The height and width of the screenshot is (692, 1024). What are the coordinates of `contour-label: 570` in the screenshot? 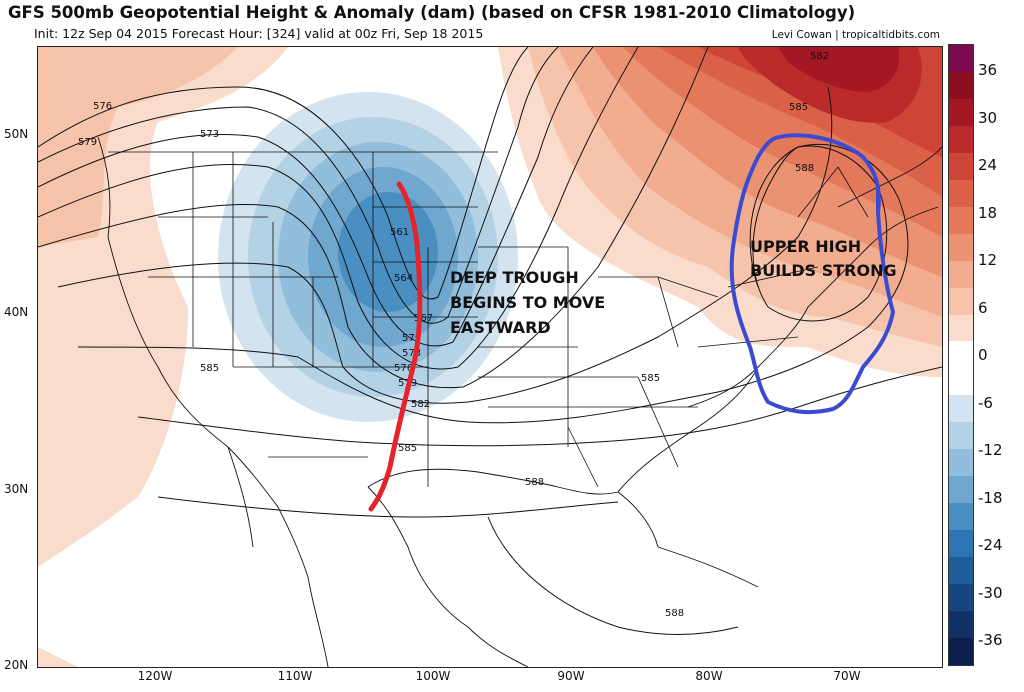 It's located at (411, 338).